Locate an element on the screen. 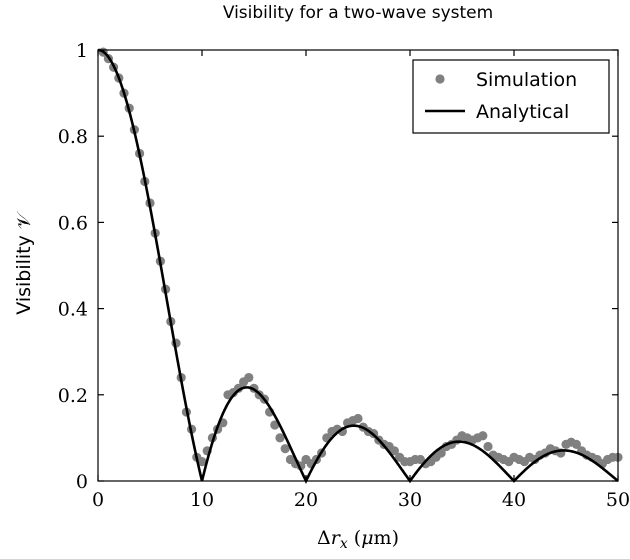 The width and height of the screenshot is (630, 559). y-tick-label: 0 is located at coordinates (82, 482).